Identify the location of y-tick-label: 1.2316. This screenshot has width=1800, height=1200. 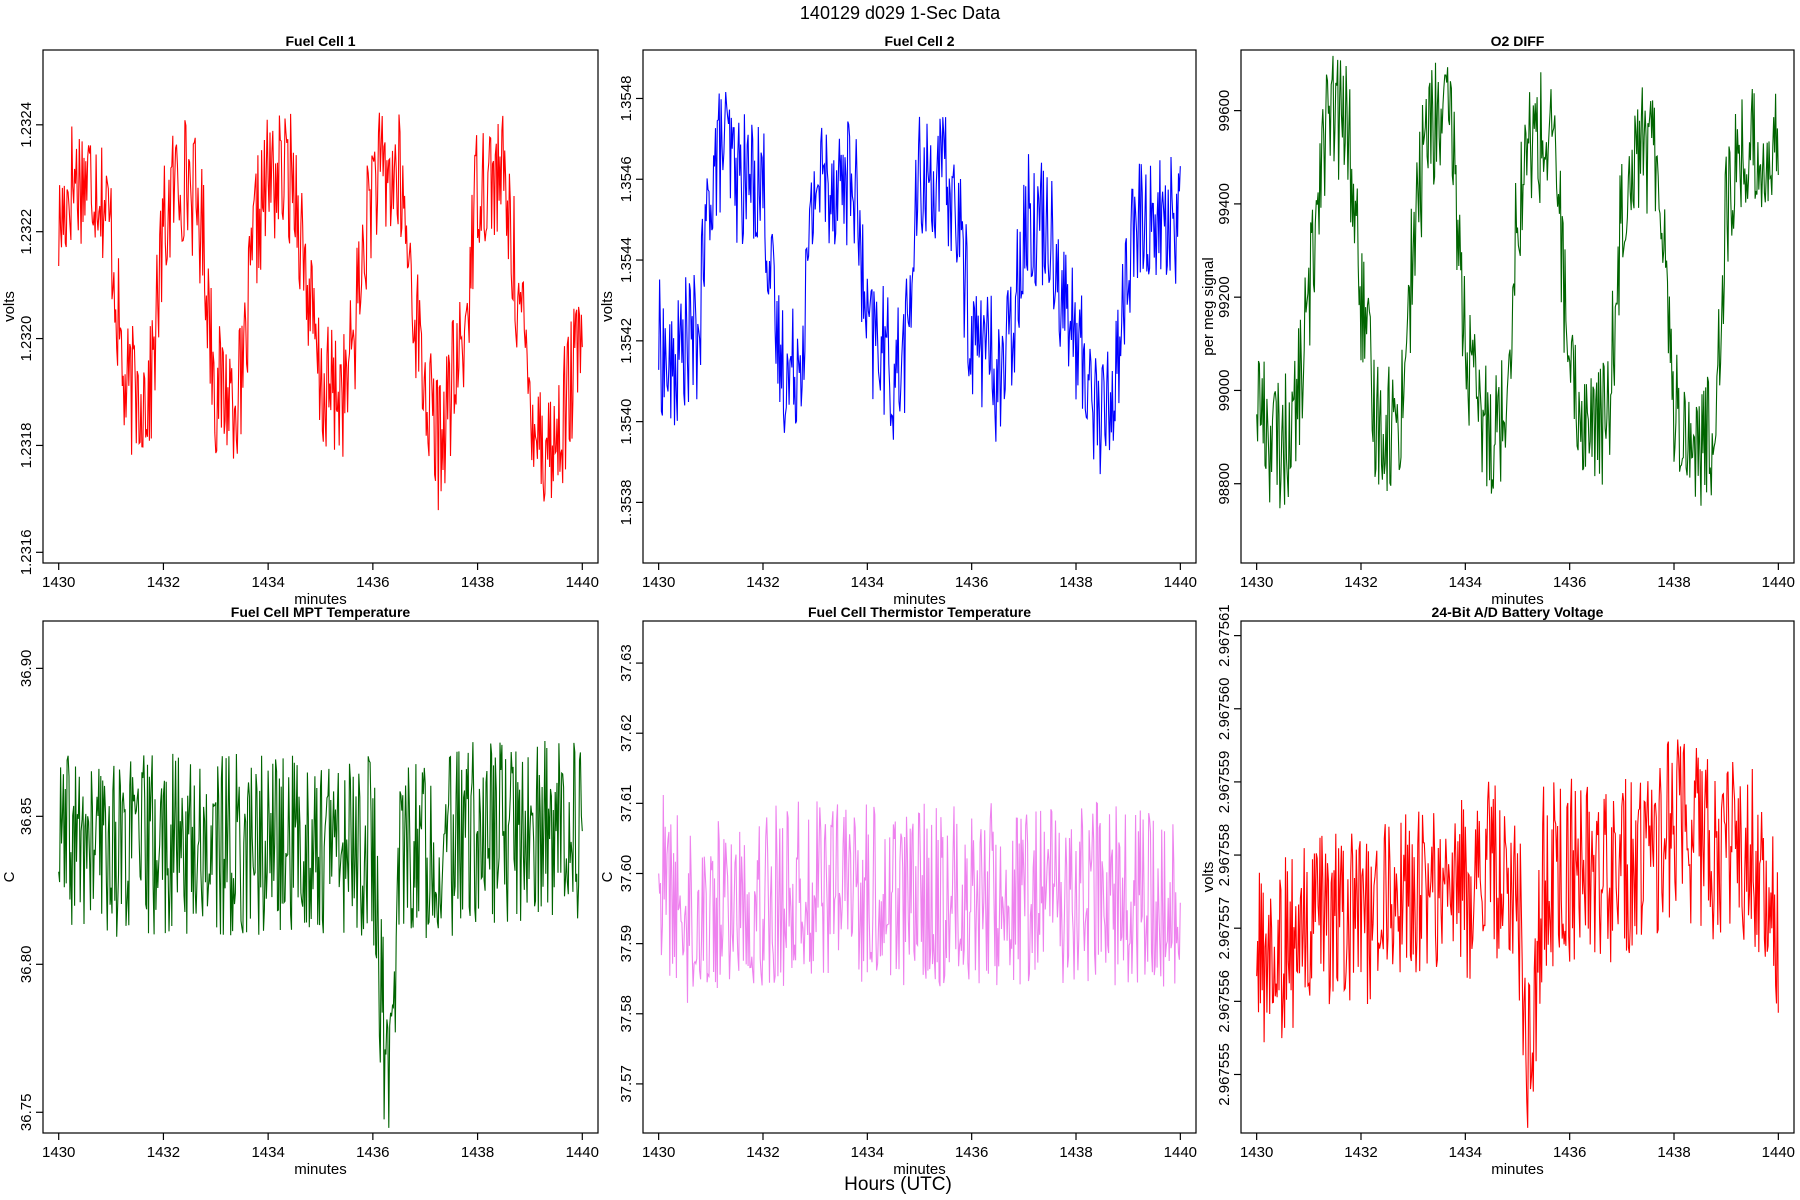
(26, 552).